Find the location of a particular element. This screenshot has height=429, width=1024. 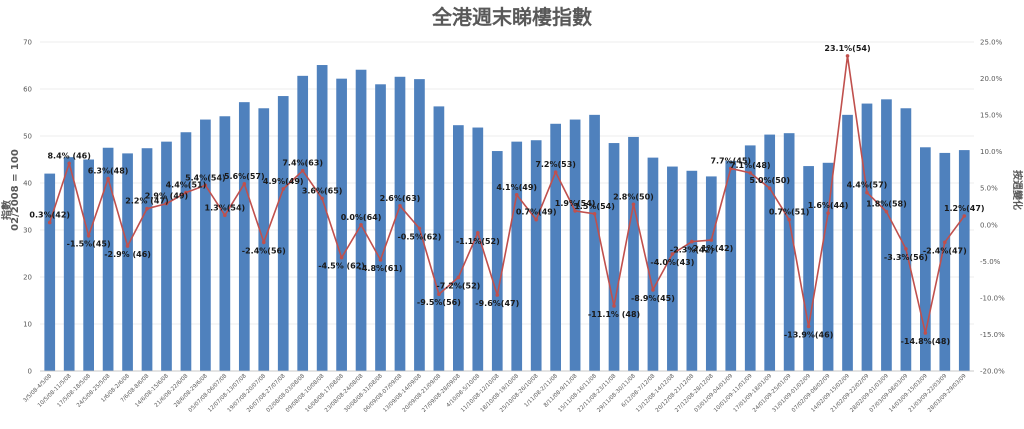

data-label: 7.7%(45) is located at coordinates (730, 160).